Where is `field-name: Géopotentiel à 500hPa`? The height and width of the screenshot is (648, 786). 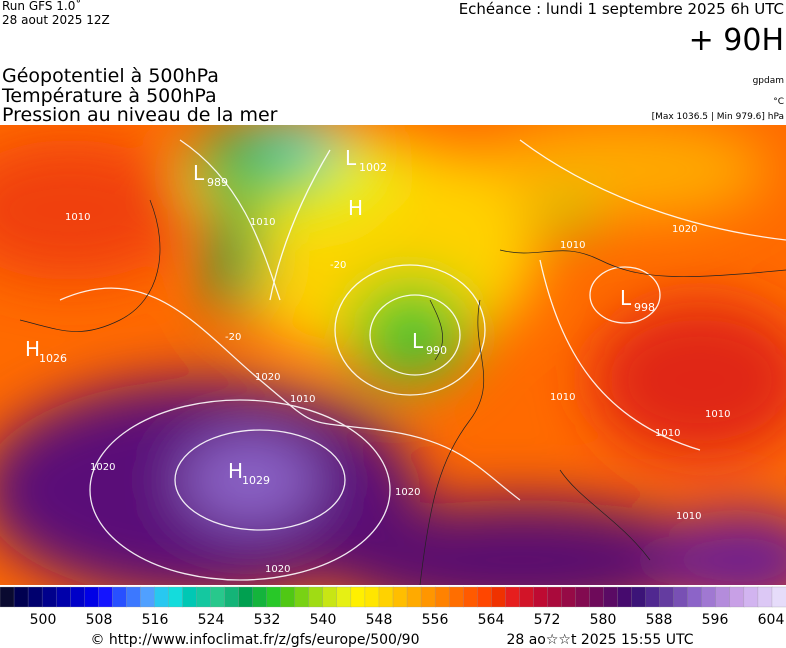
field-name: Géopotentiel à 500hPa is located at coordinates (110, 76).